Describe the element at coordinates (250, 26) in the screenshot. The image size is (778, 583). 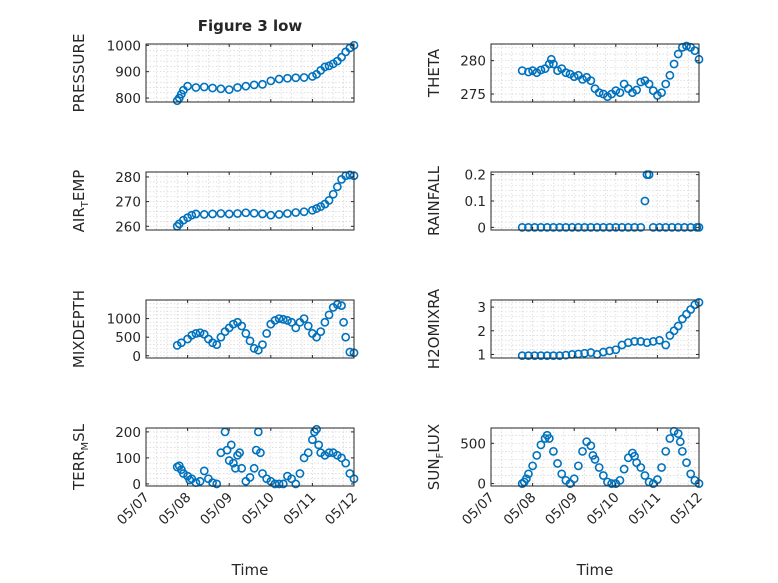
I see `chart-title: Figure 3 low` at that location.